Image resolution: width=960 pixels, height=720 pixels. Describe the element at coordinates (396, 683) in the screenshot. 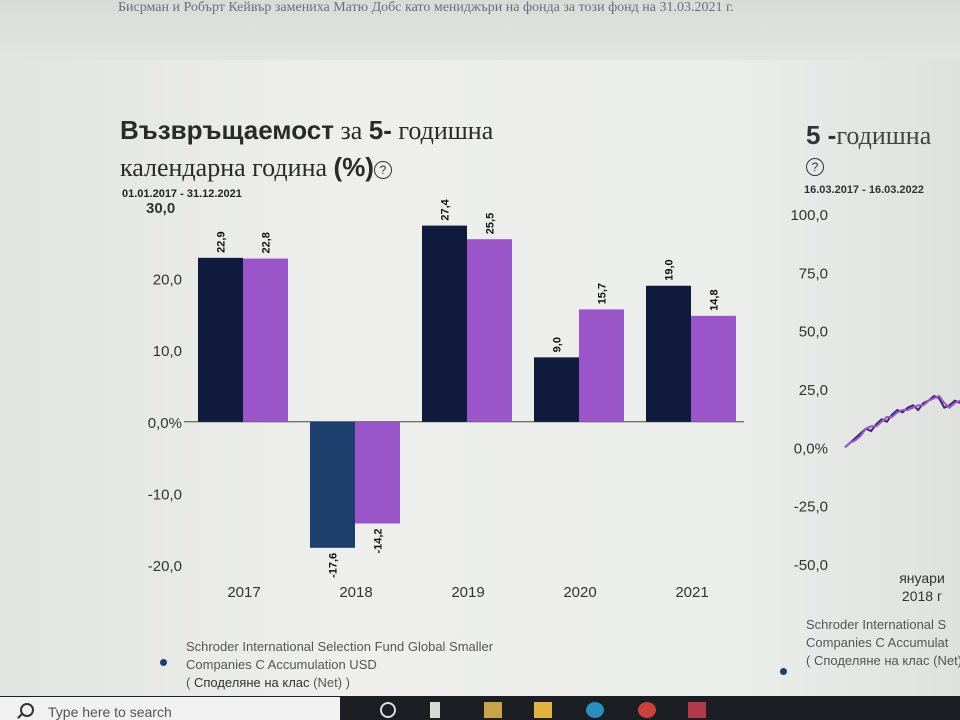

I see `legend-line-3: ( Споделяне на клас (Net) )` at that location.